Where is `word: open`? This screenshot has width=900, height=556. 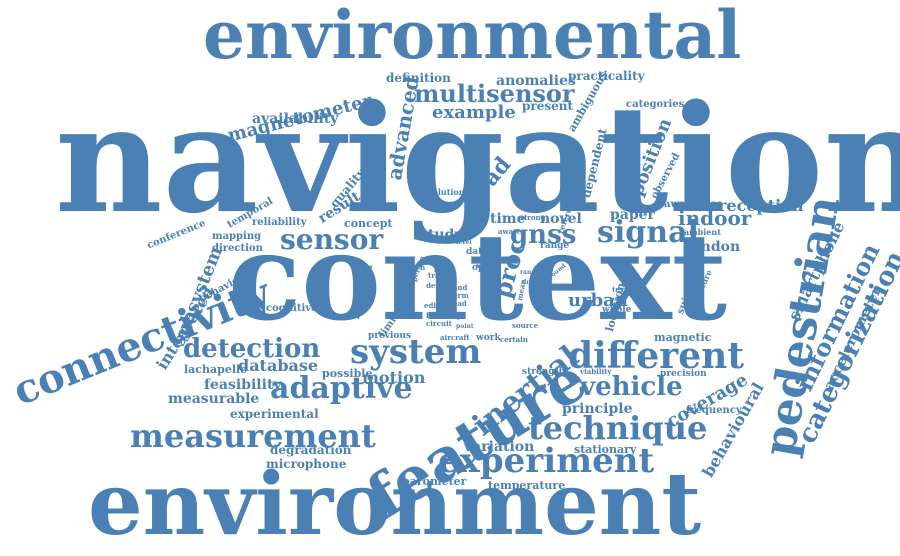 word: open is located at coordinates (484, 268).